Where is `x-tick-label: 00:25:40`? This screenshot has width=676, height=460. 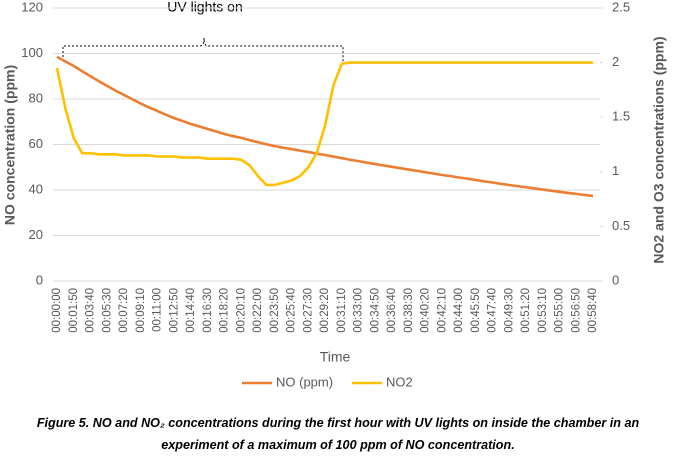 x-tick-label: 00:25:40 is located at coordinates (292, 310).